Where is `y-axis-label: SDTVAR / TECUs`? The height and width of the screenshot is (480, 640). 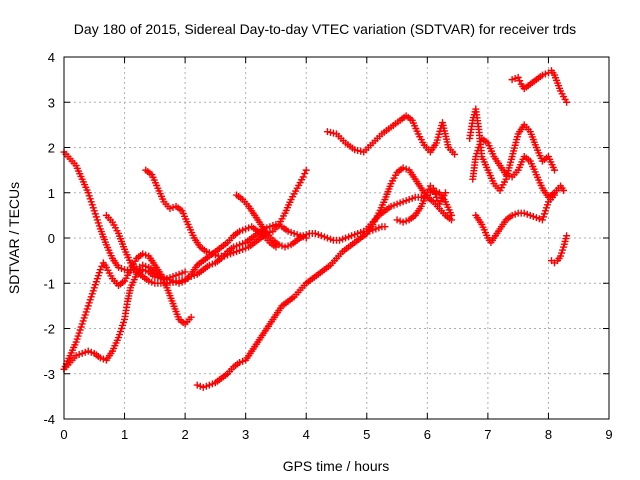
y-axis-label: SDTVAR / TECUs is located at coordinates (14, 238).